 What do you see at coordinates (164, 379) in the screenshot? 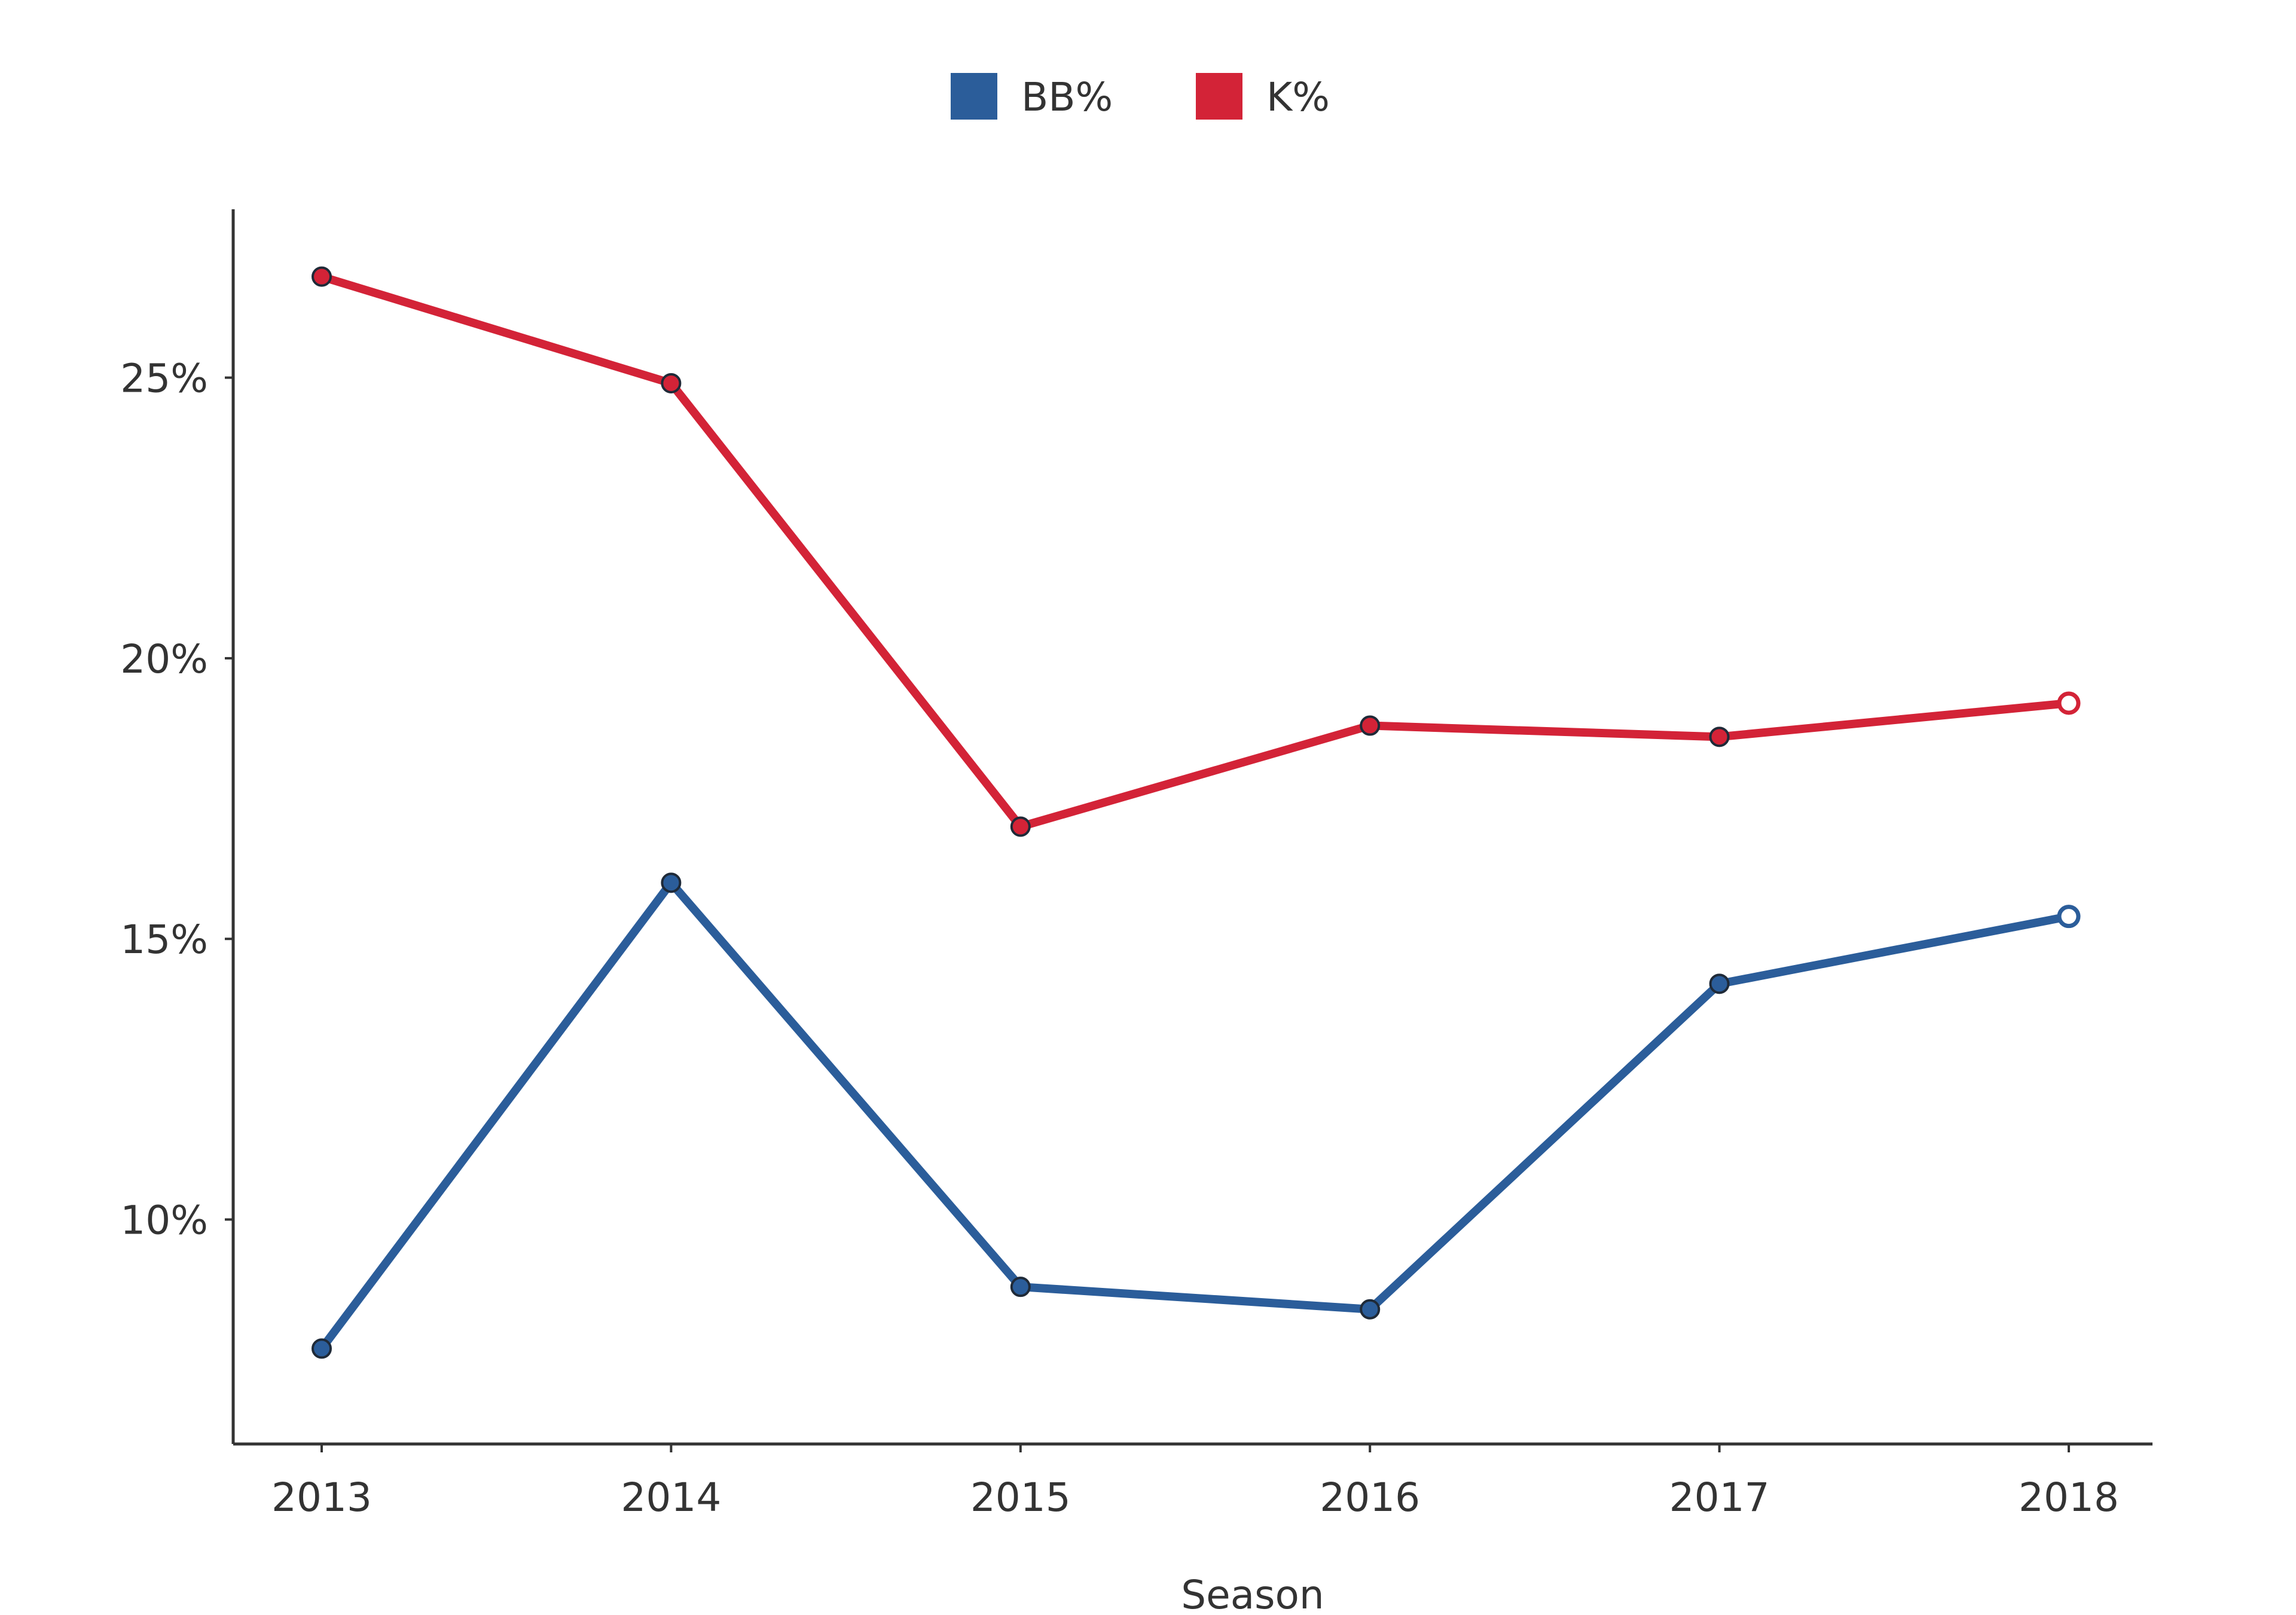
I see `y-tick-label: 25%` at bounding box center [164, 379].